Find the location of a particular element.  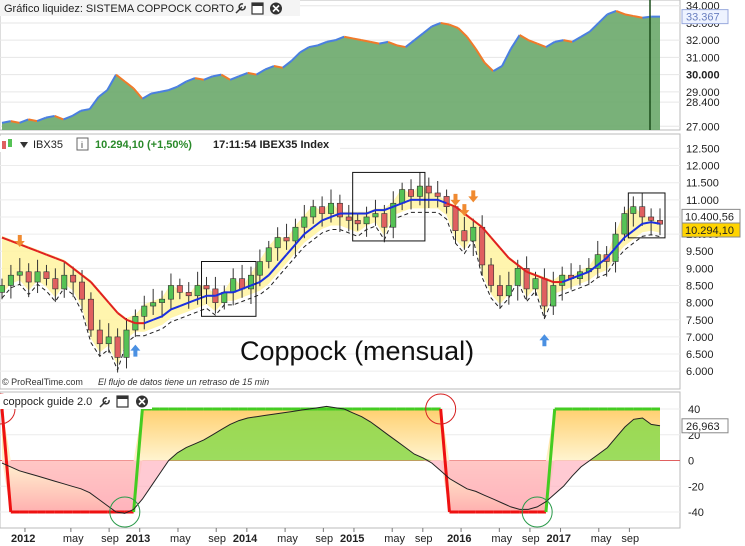

candlestick-icon is located at coordinates (7, 144).